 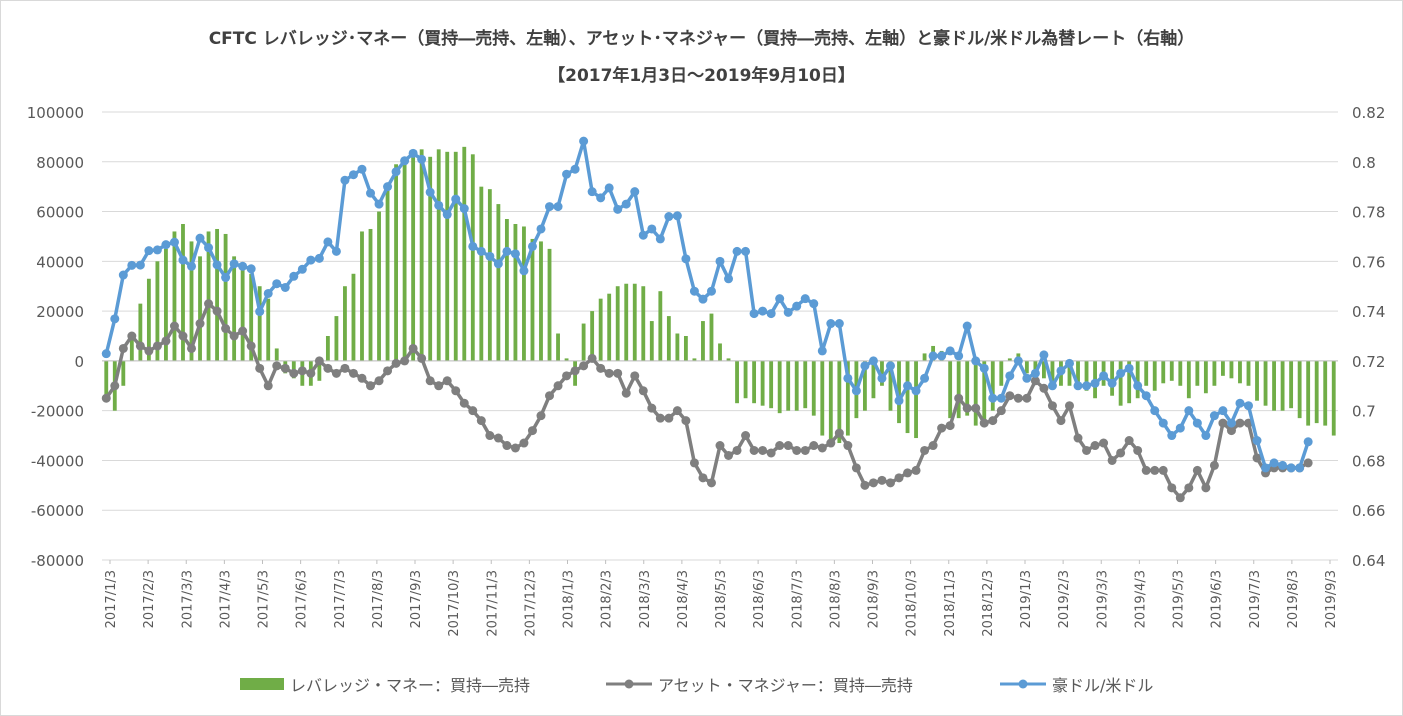 What do you see at coordinates (60, 163) in the screenshot?
I see `y-left-tick-label: 80000` at bounding box center [60, 163].